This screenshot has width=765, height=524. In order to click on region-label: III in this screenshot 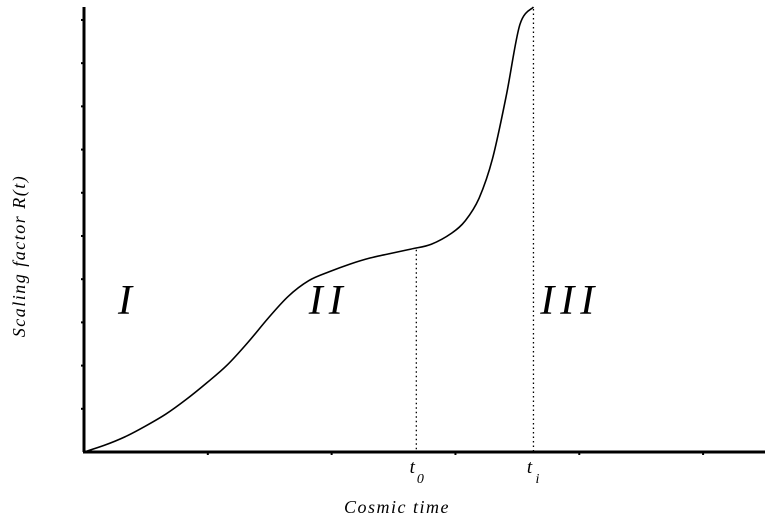, I will do `click(569, 301)`.